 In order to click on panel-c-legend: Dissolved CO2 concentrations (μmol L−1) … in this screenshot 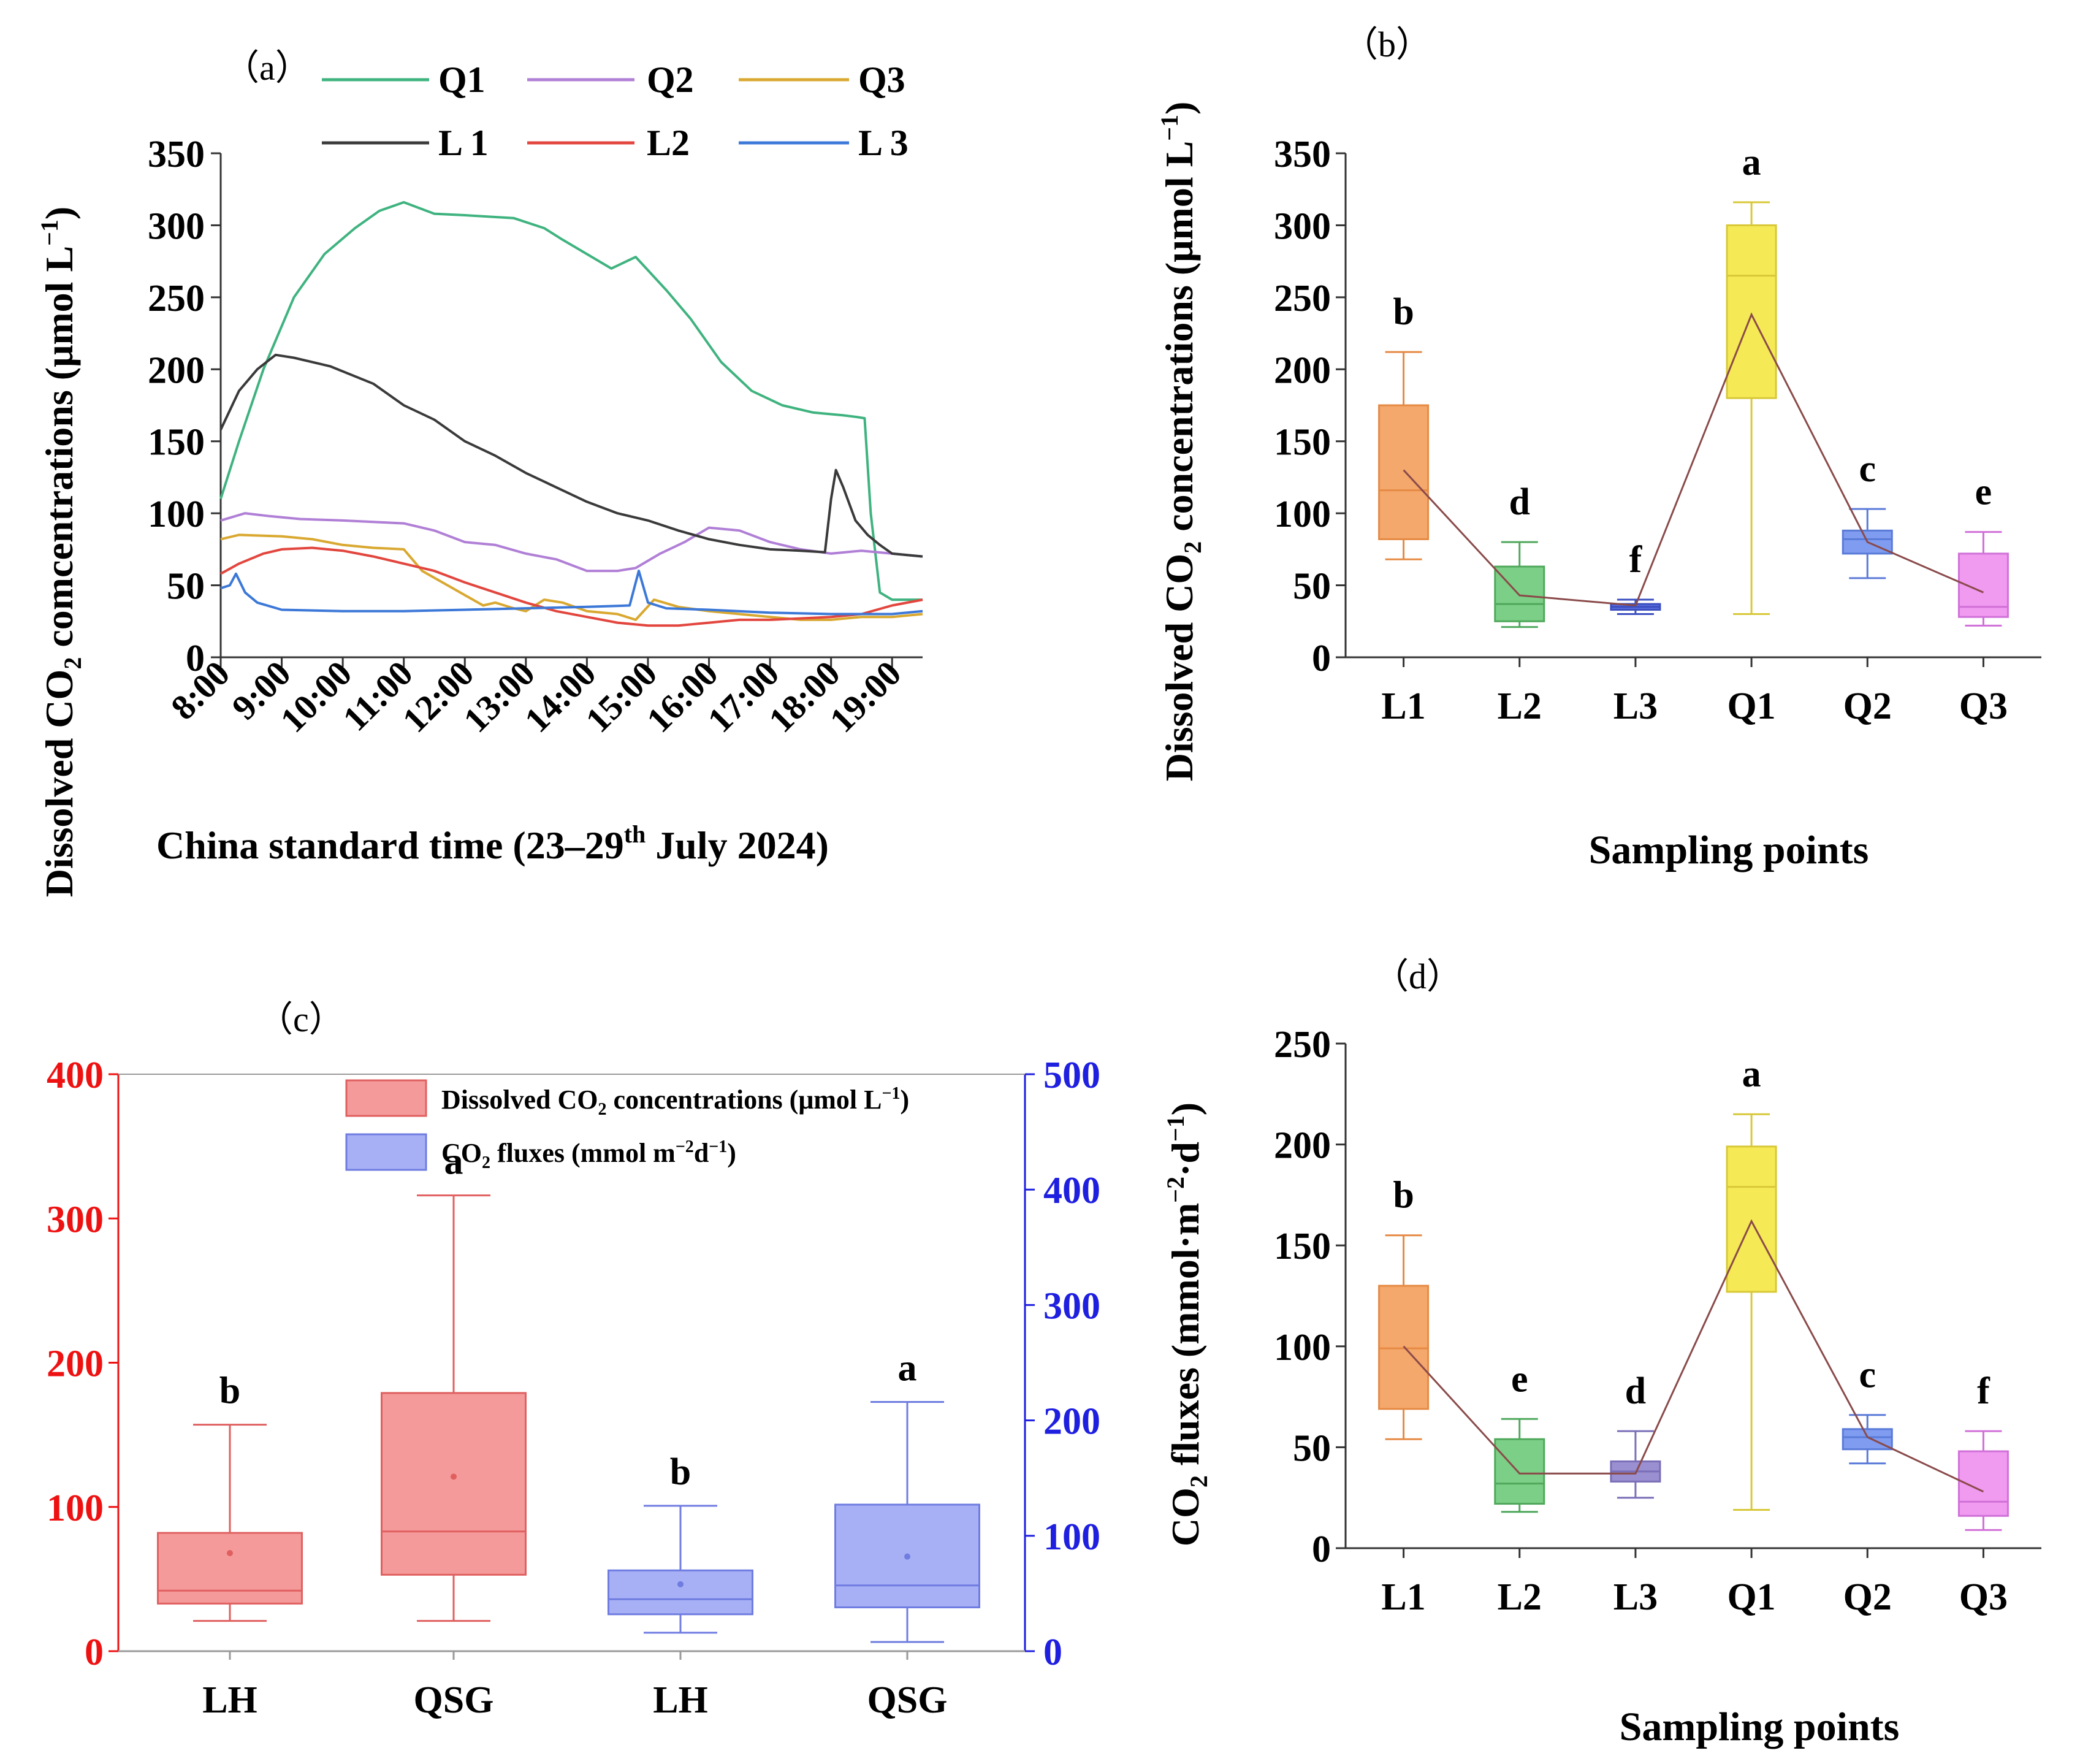, I will do `click(627, 1125)`.